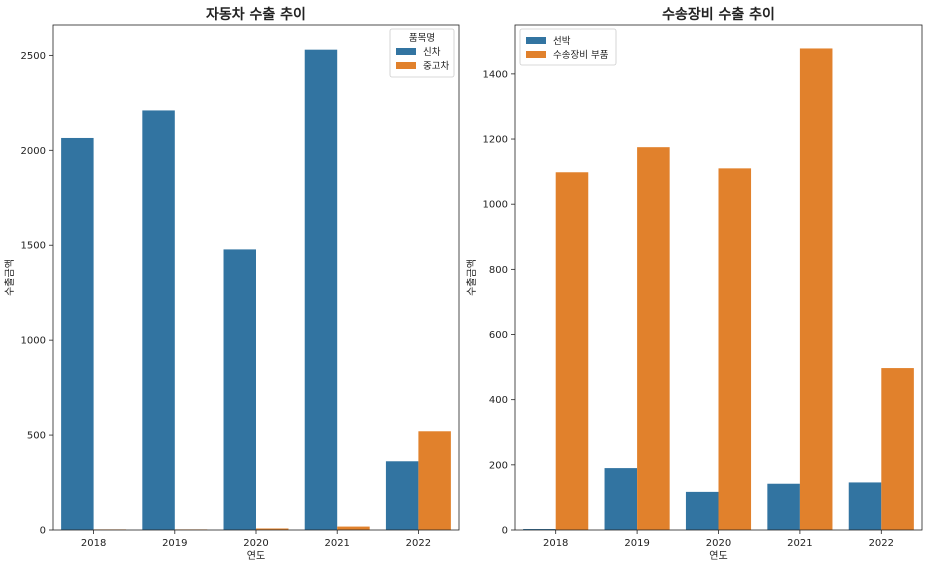 This screenshot has height=572, width=928. What do you see at coordinates (495, 74) in the screenshot?
I see `y-tick-label: 1400` at bounding box center [495, 74].